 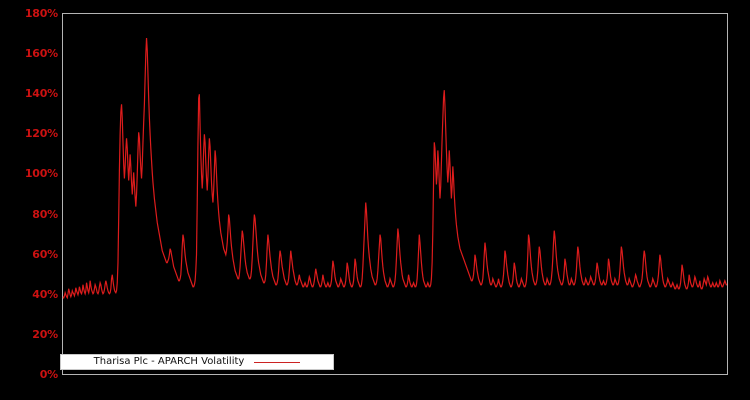 I want to click on y-axis-tick-labels: 180% 160% 140% 120% 100% 80% 60% 40% 20% 0%, so click(x=29, y=200).